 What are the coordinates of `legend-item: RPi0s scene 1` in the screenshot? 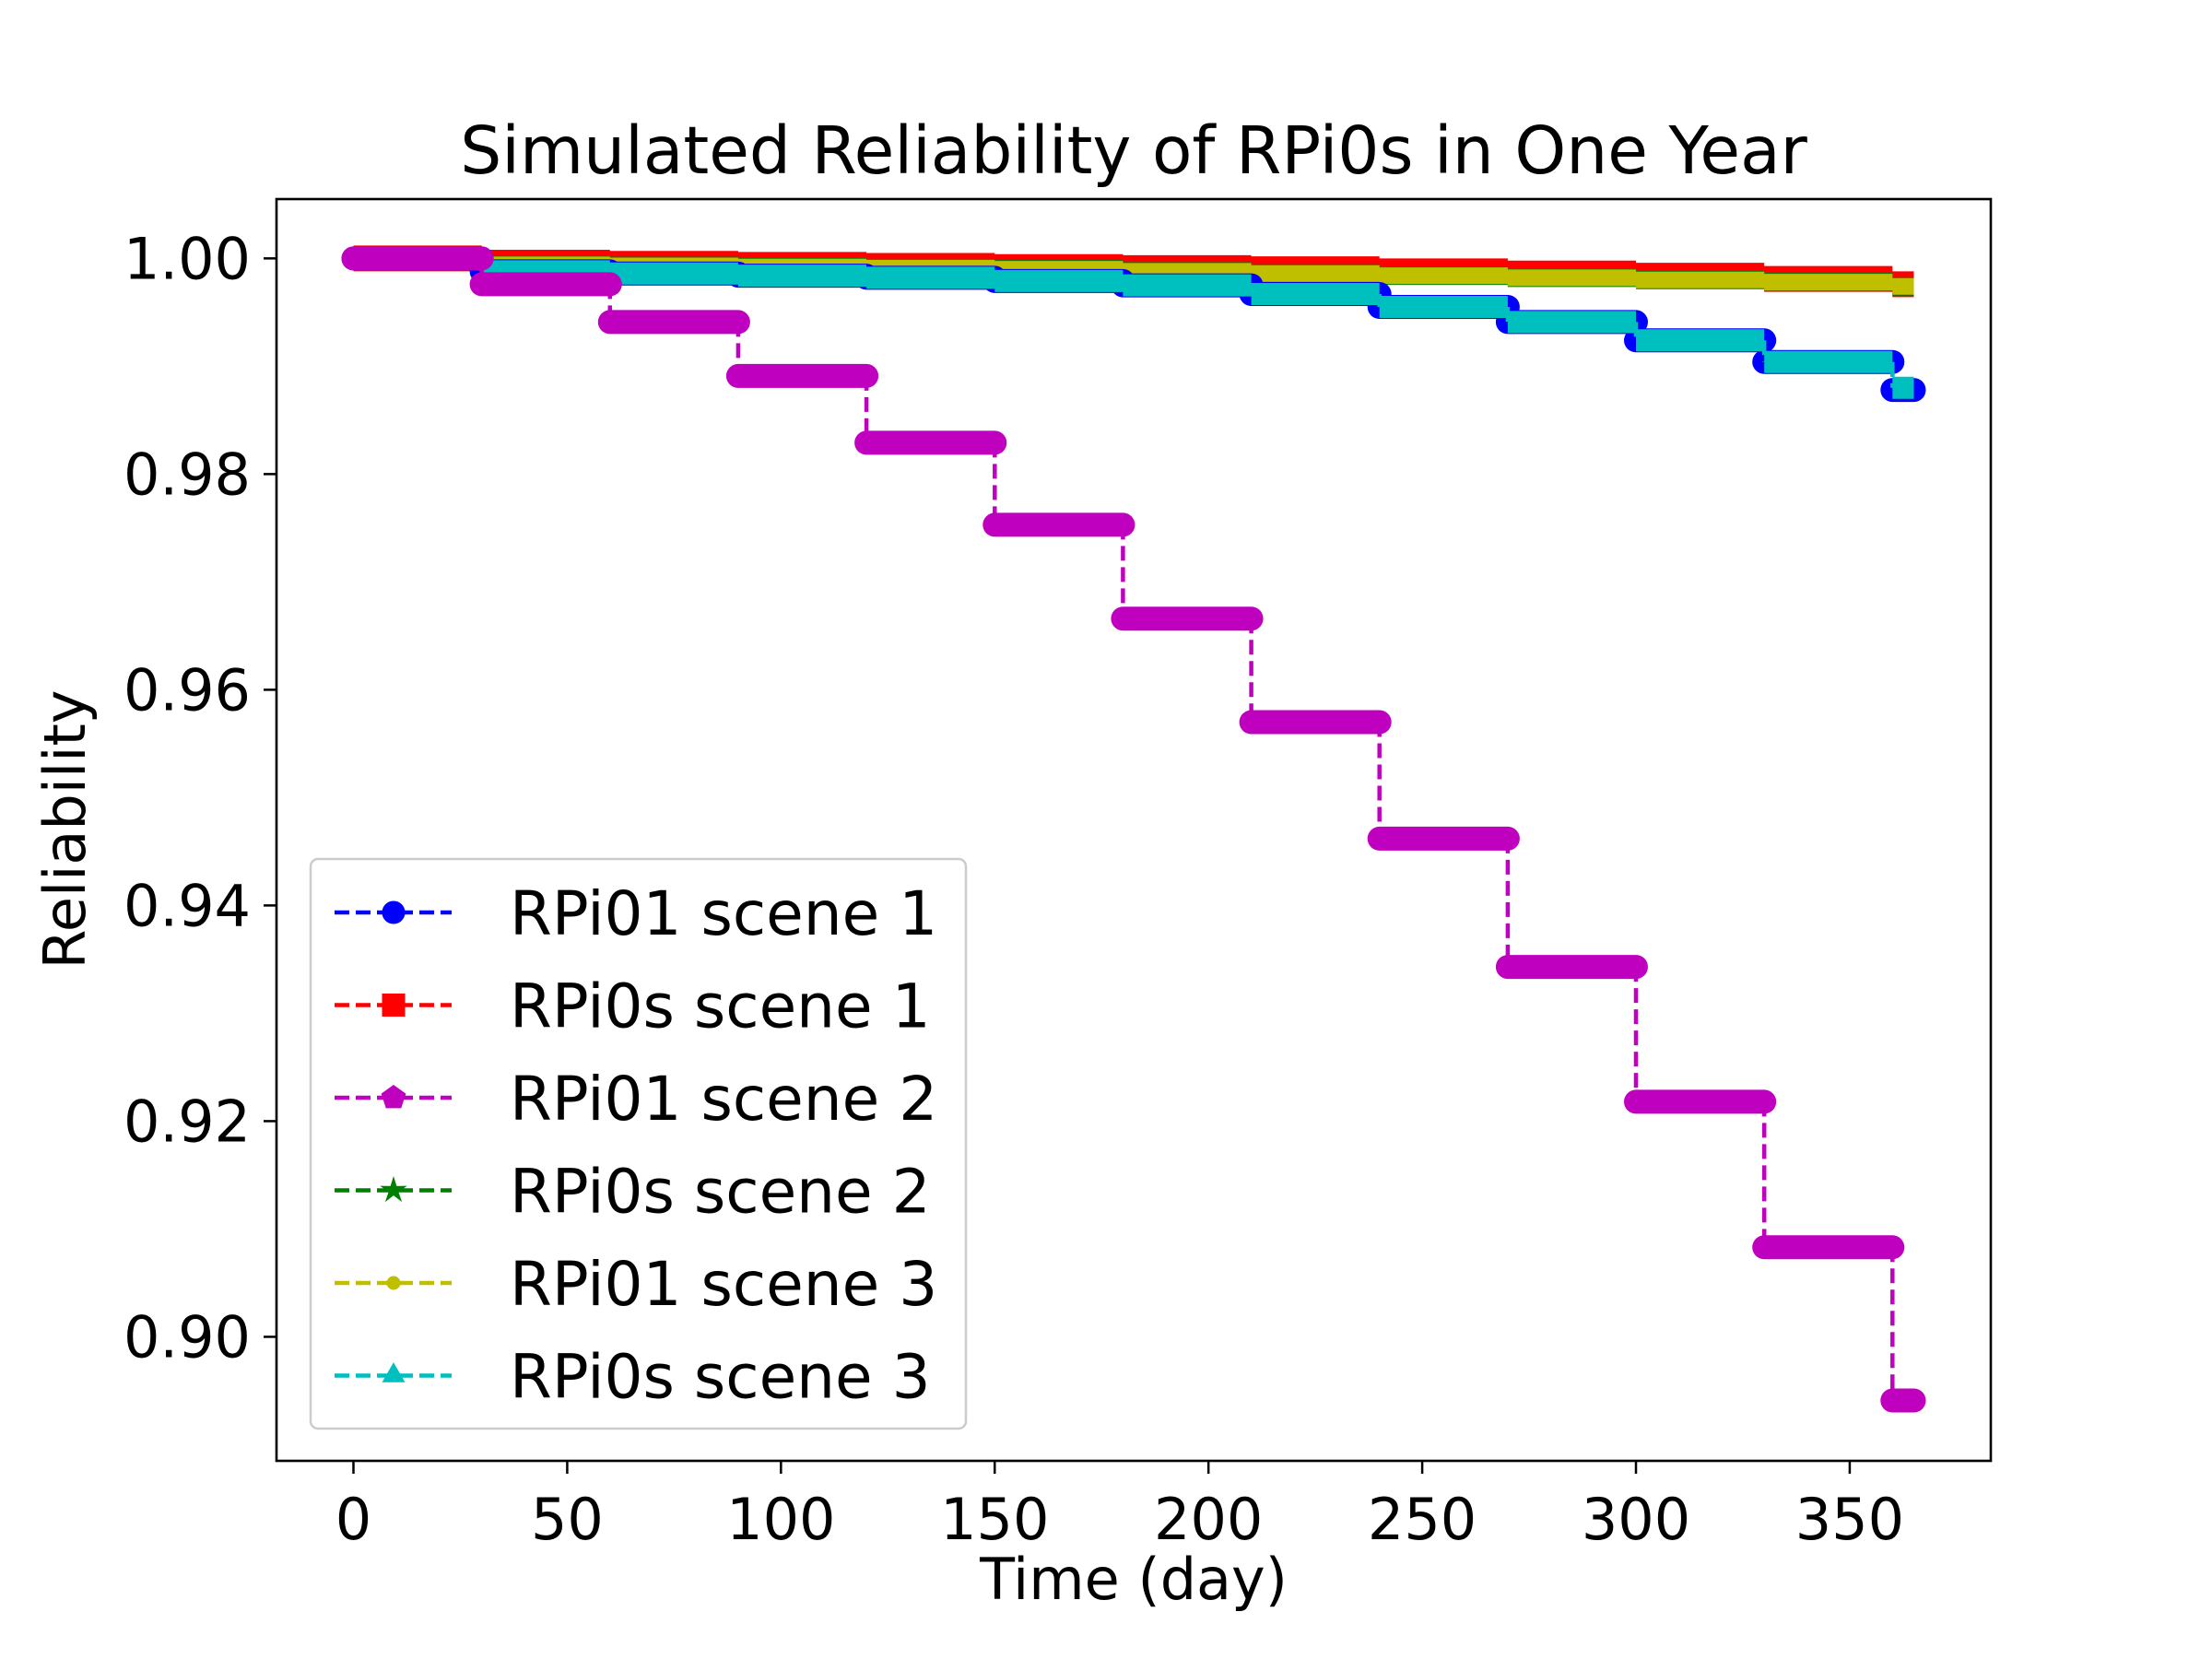 It's located at (633, 1006).